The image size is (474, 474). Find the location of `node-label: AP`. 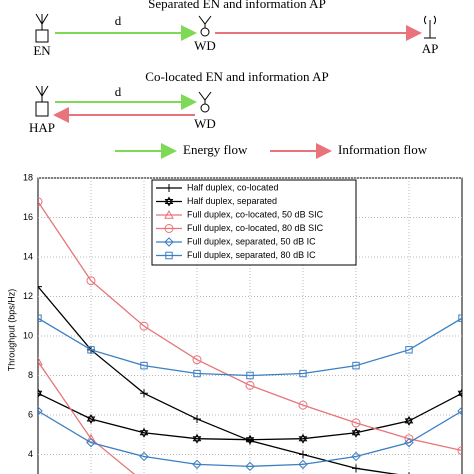

node-label: AP is located at coordinates (430, 48).